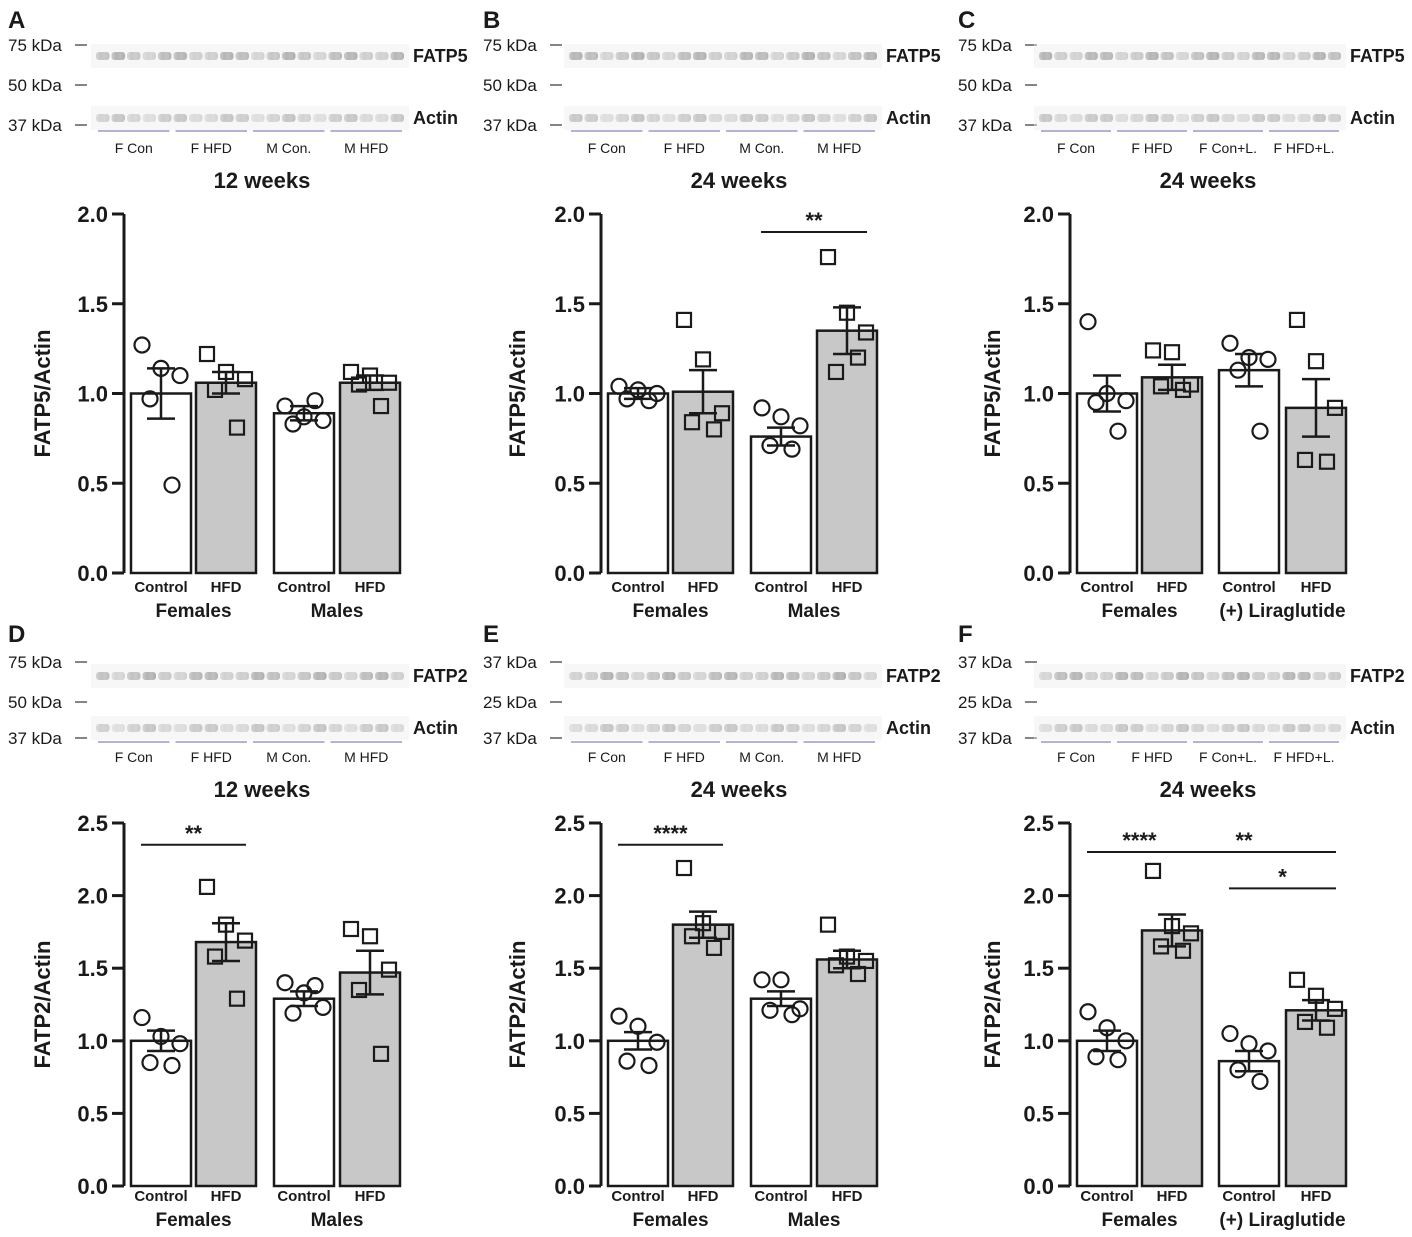 This screenshot has width=1412, height=1237. I want to click on lane-group-label: F HFD, so click(211, 148).